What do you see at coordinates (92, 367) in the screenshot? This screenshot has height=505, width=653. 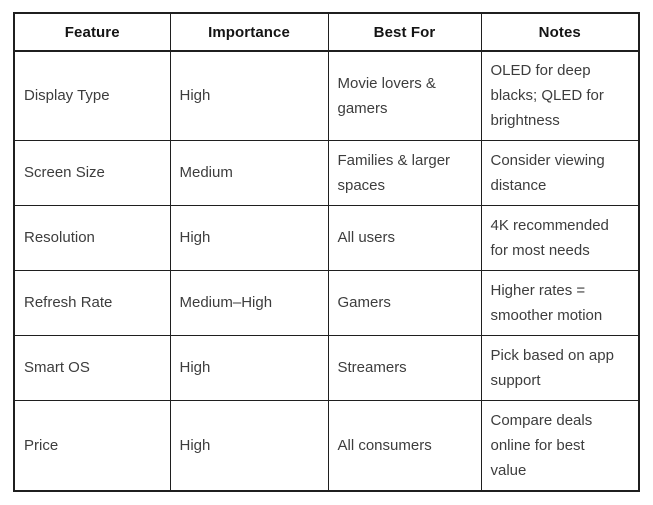 I see `cell-feature: Smart OS` at bounding box center [92, 367].